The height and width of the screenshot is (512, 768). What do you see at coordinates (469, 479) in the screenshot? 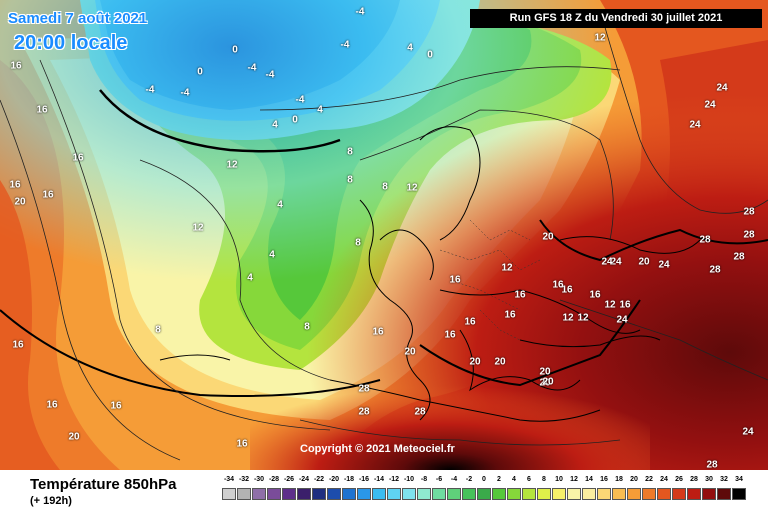
I see `legend-tick: -2` at bounding box center [469, 479].